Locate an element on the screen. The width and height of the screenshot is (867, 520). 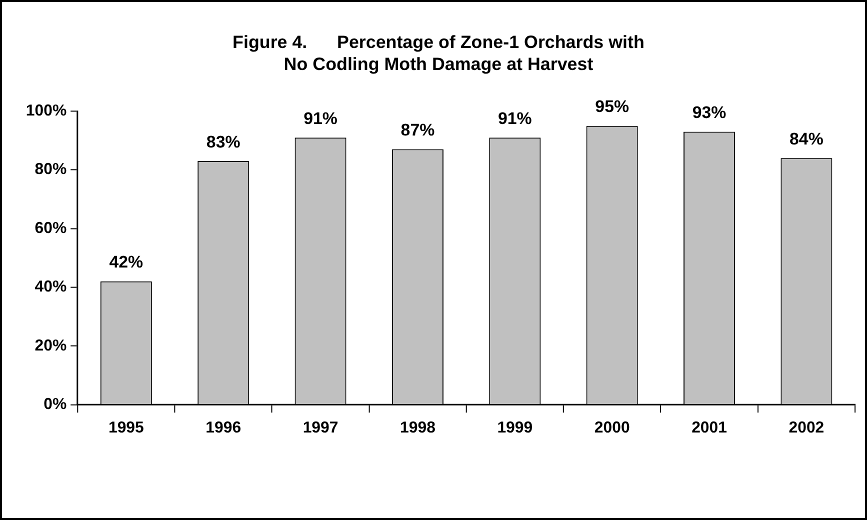
y-tick-label: 0% is located at coordinates (55, 405).